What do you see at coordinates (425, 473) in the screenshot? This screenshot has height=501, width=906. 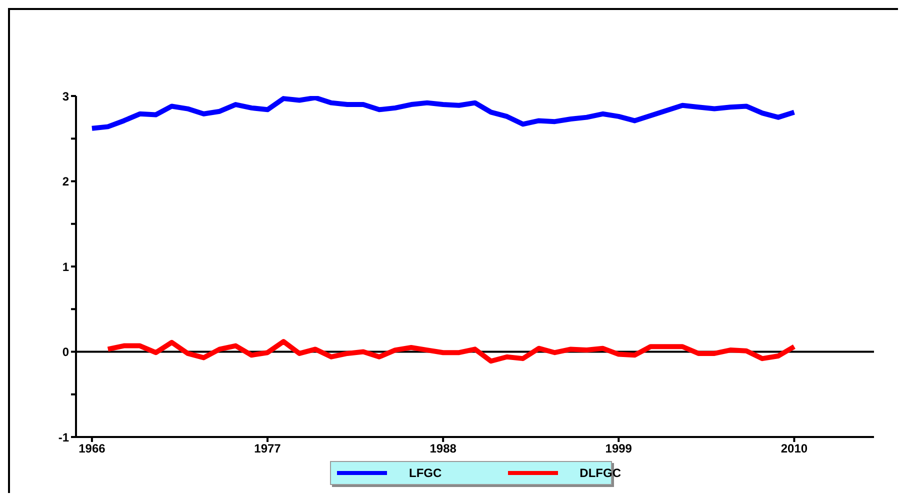 I see `legend-label: LFGC` at bounding box center [425, 473].